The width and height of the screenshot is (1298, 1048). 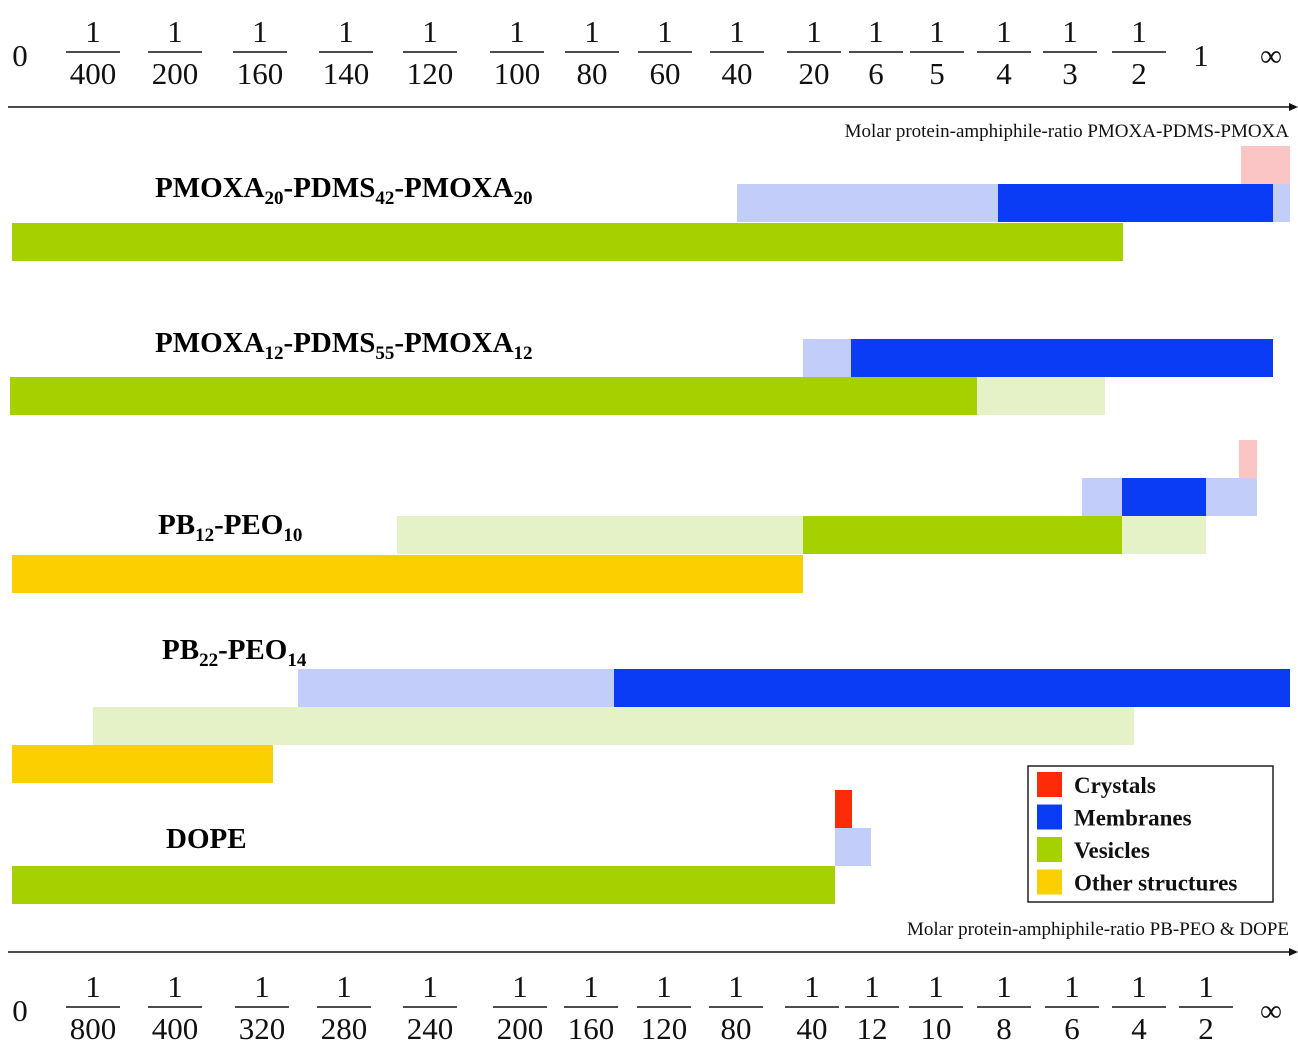 I want to click on bottom-axis-tick-1-denominator: 800, so click(x=93, y=1028).